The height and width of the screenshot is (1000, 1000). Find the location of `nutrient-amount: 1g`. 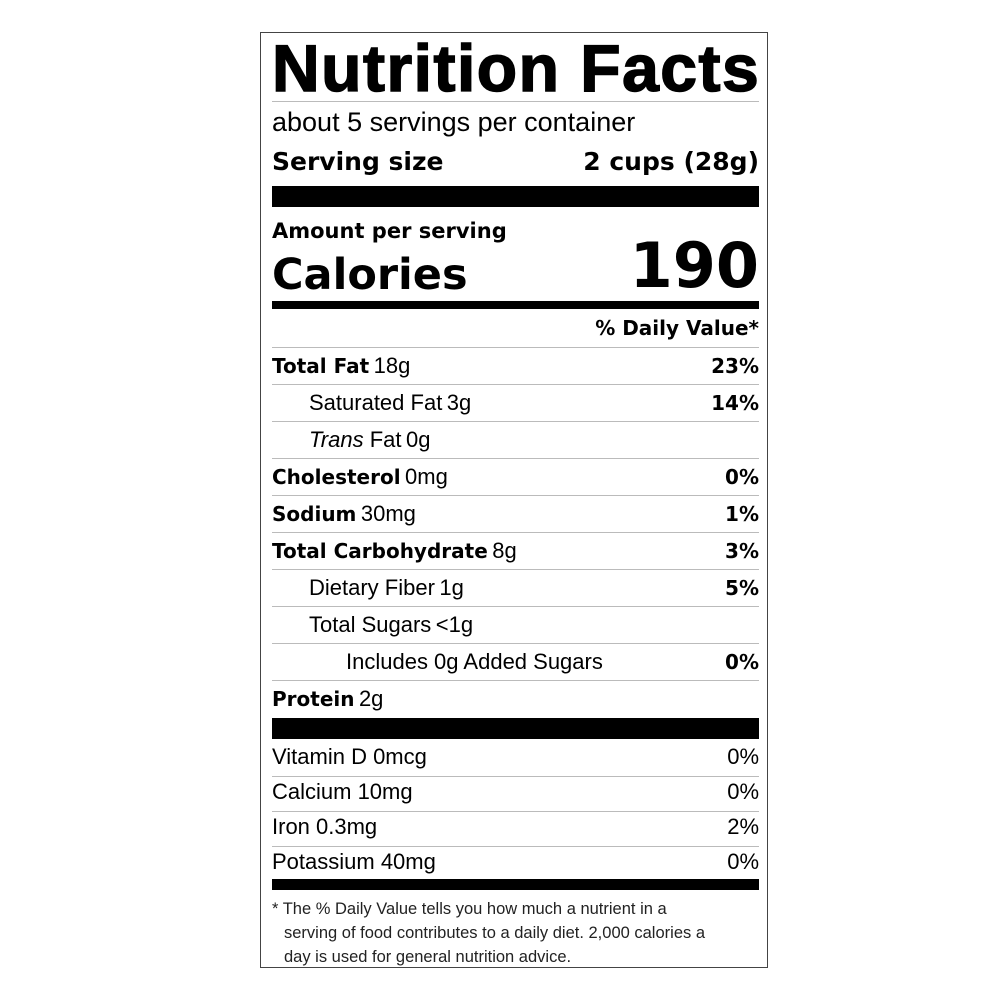

nutrient-amount: 1g is located at coordinates (451, 587).